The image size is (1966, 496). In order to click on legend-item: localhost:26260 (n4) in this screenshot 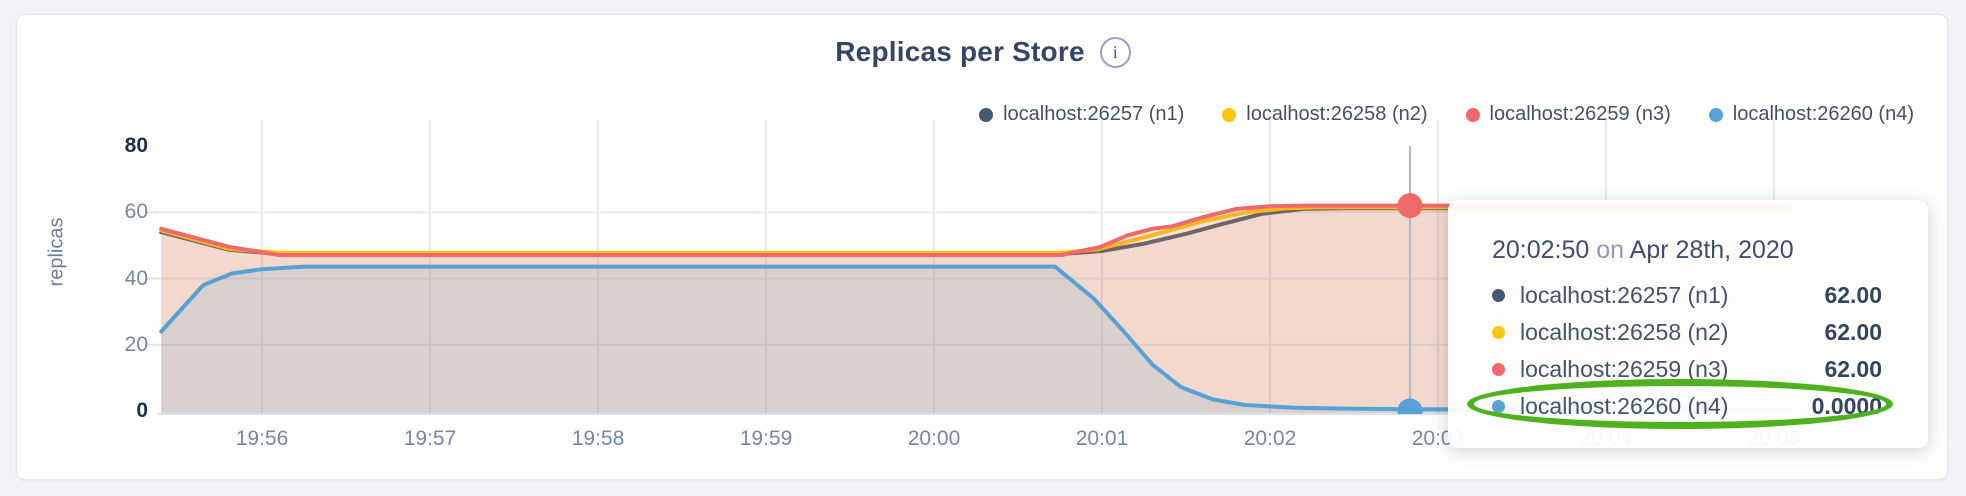, I will do `click(1811, 114)`.